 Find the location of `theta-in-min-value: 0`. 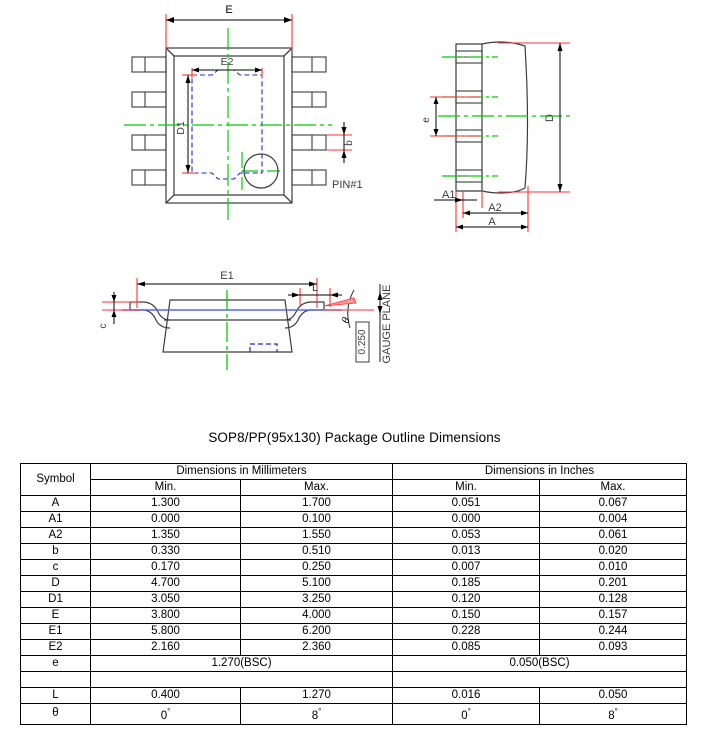

theta-in-min-value: 0 is located at coordinates (464, 715).